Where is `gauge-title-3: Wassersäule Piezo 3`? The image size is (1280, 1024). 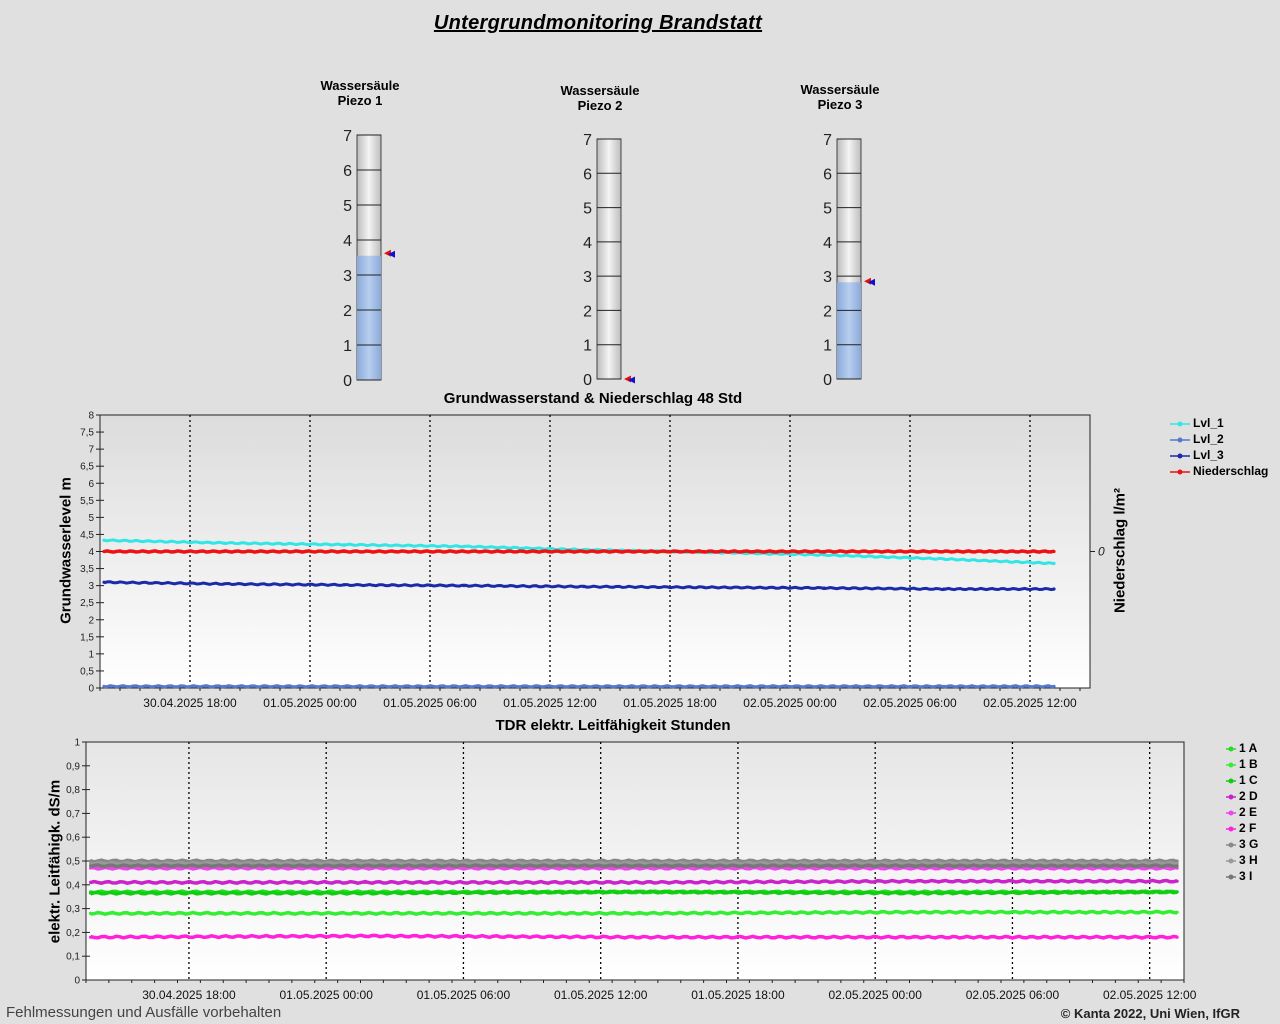
gauge-title-3: Wassersäule Piezo 3 is located at coordinates (840, 97).